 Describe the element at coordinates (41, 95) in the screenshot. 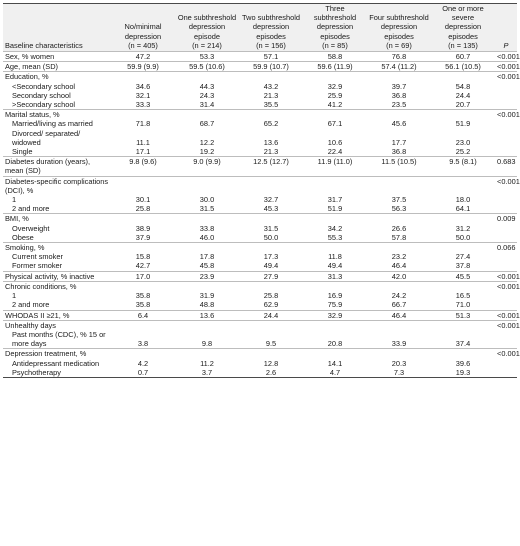

I see `row-label: Secondary school` at that location.